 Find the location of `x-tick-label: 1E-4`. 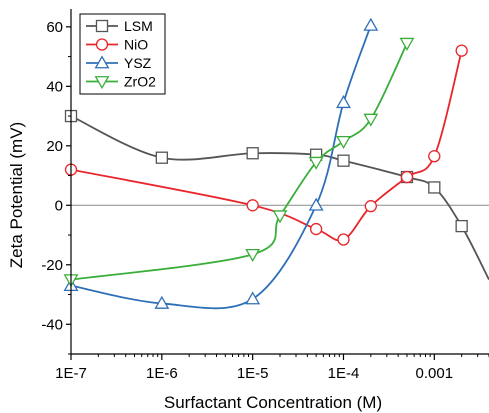

x-tick-label: 1E-4 is located at coordinates (344, 373).